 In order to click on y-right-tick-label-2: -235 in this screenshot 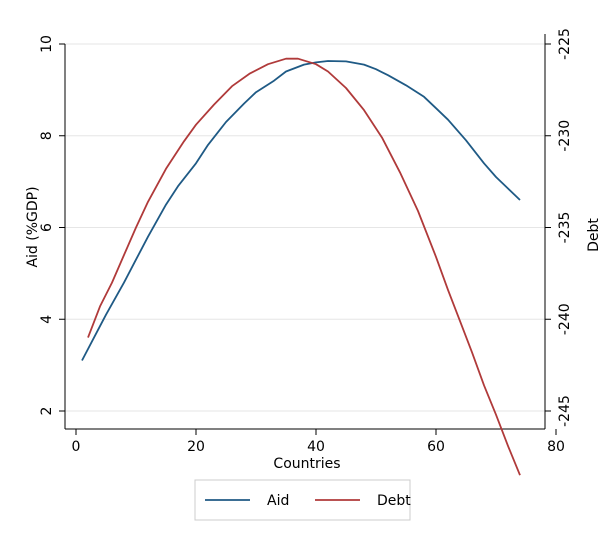, I will do `click(565, 228)`.